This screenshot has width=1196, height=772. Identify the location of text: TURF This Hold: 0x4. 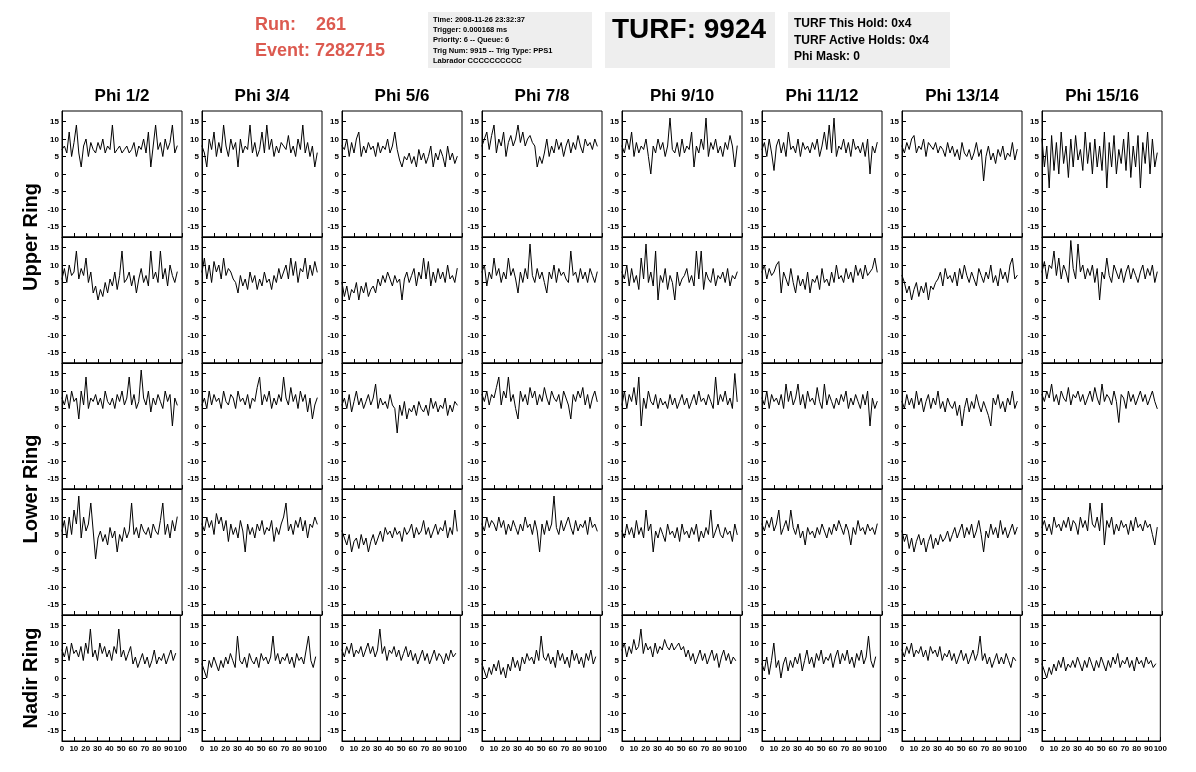
(853, 23).